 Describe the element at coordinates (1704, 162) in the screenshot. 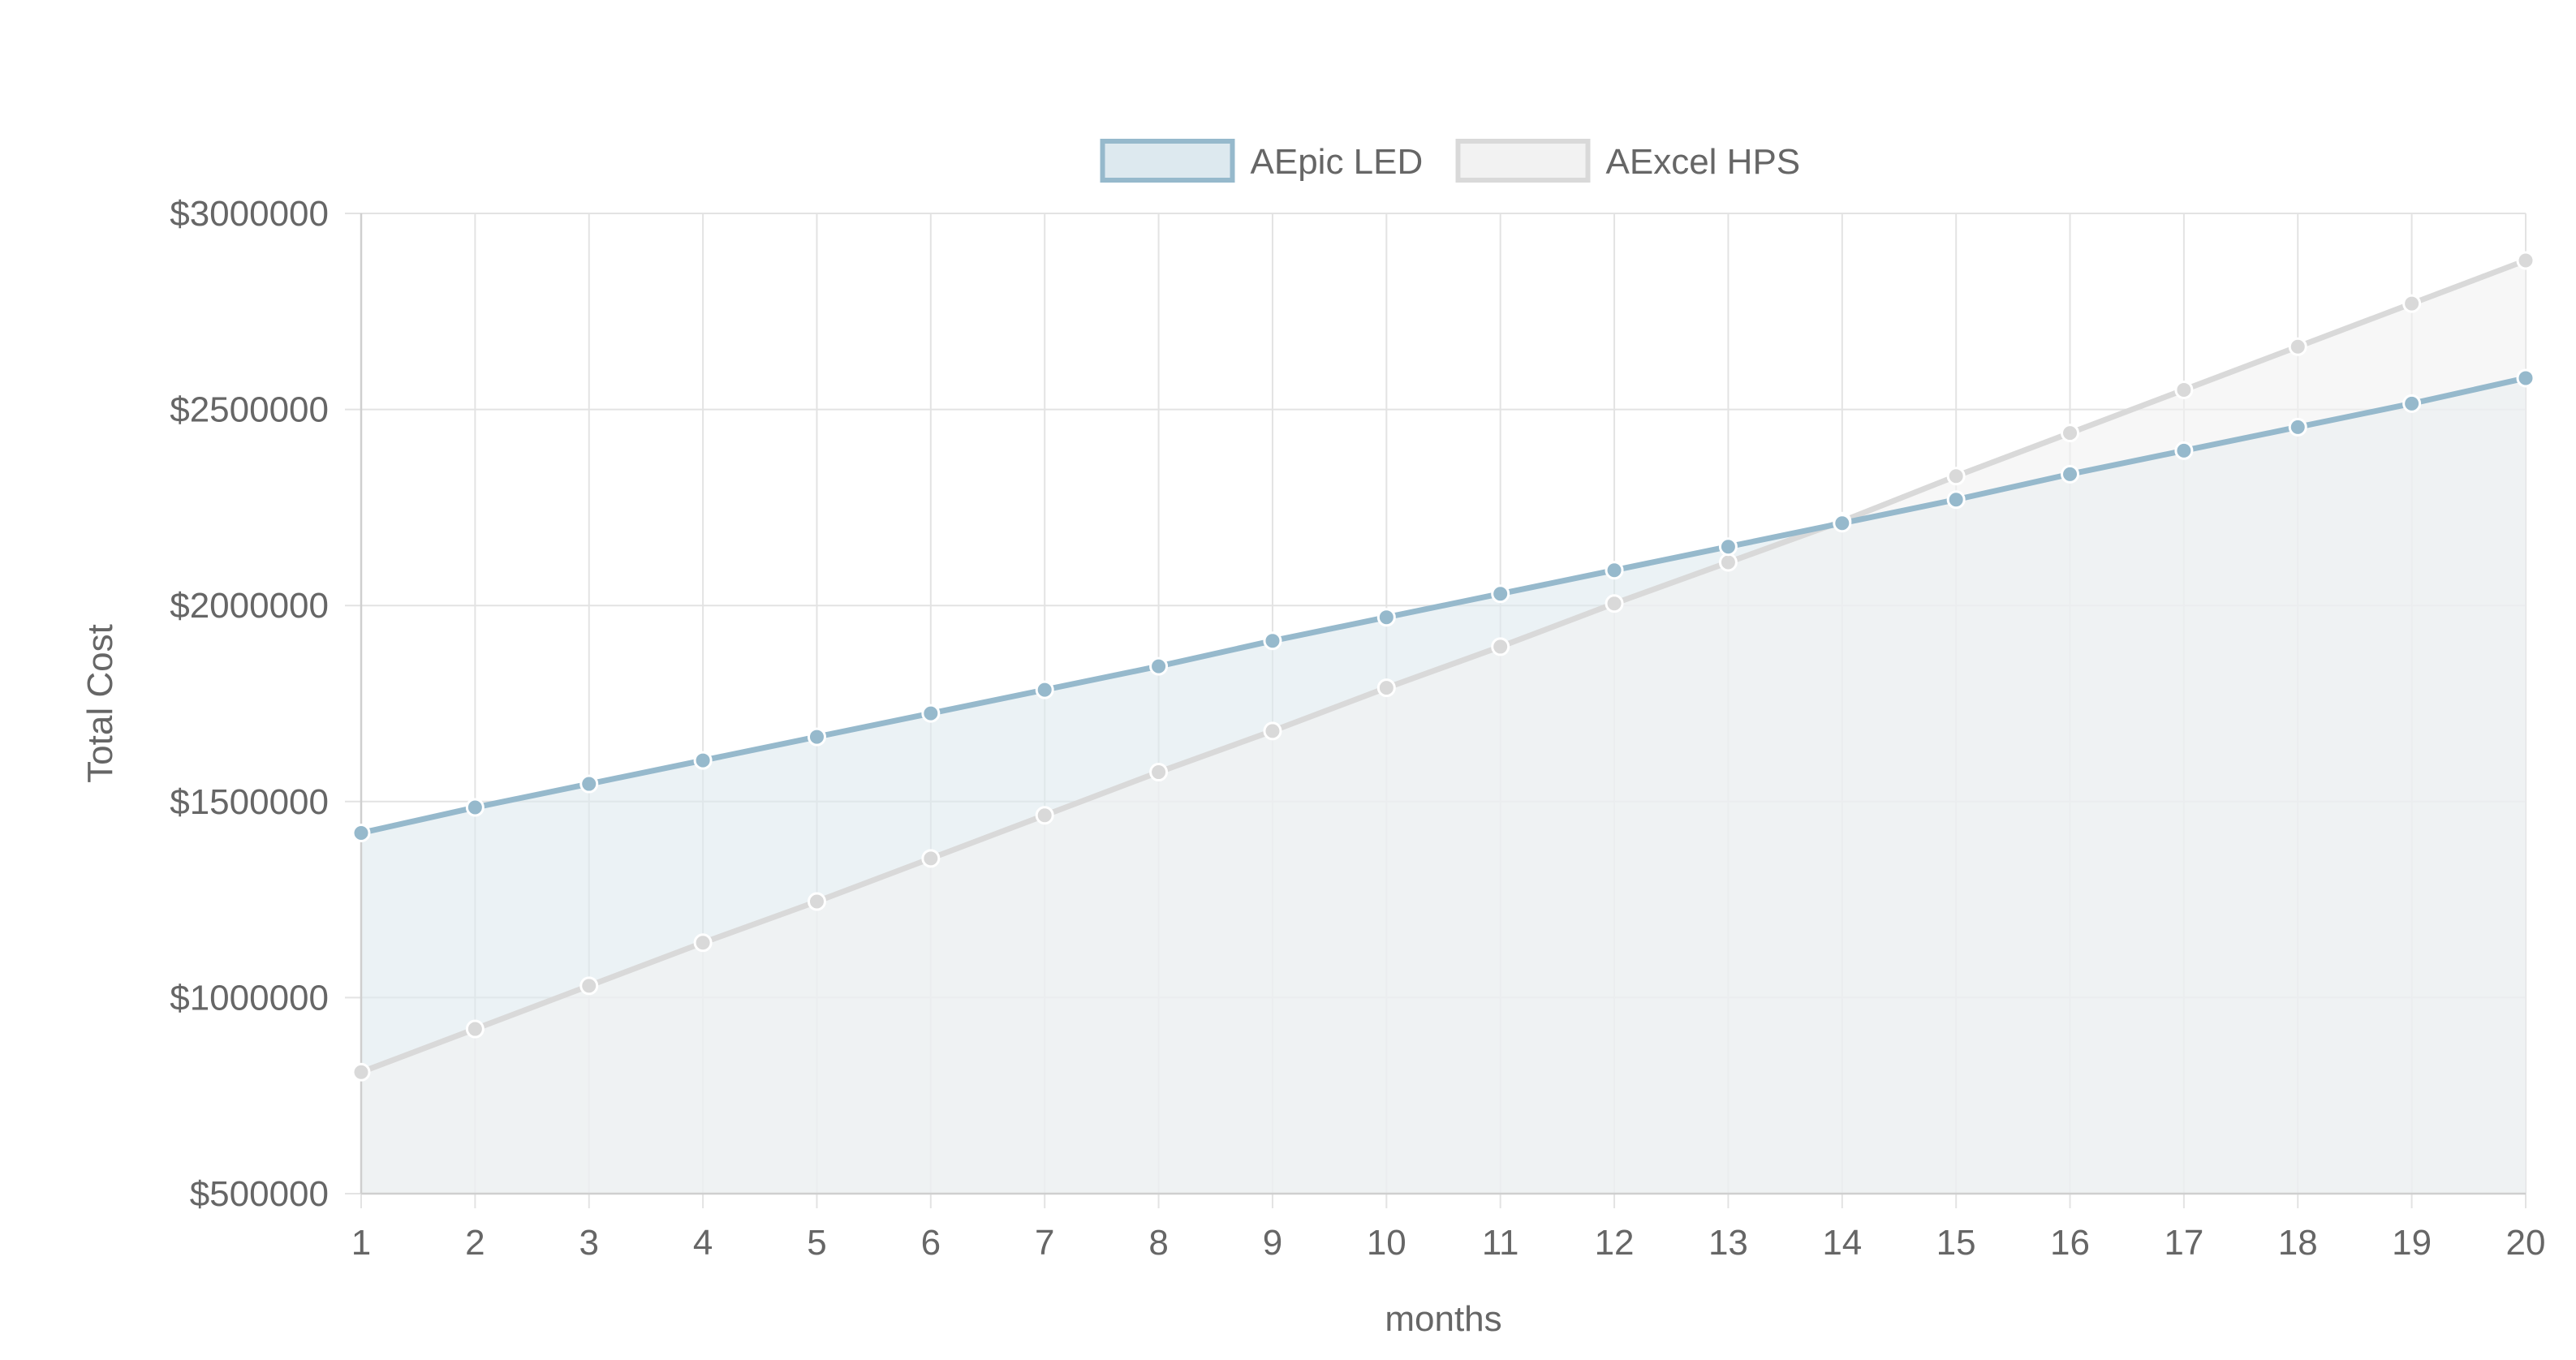

I see `legend-label: AExcel HPS` at that location.